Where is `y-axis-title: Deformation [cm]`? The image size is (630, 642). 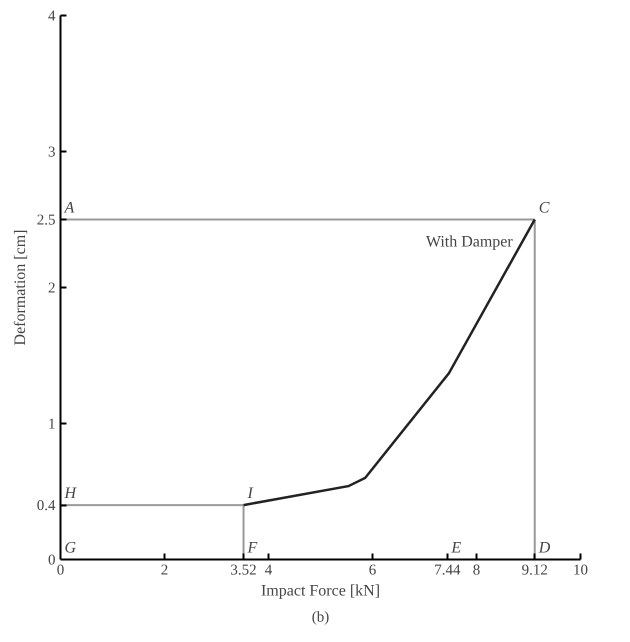
y-axis-title: Deformation [cm] is located at coordinates (20, 288).